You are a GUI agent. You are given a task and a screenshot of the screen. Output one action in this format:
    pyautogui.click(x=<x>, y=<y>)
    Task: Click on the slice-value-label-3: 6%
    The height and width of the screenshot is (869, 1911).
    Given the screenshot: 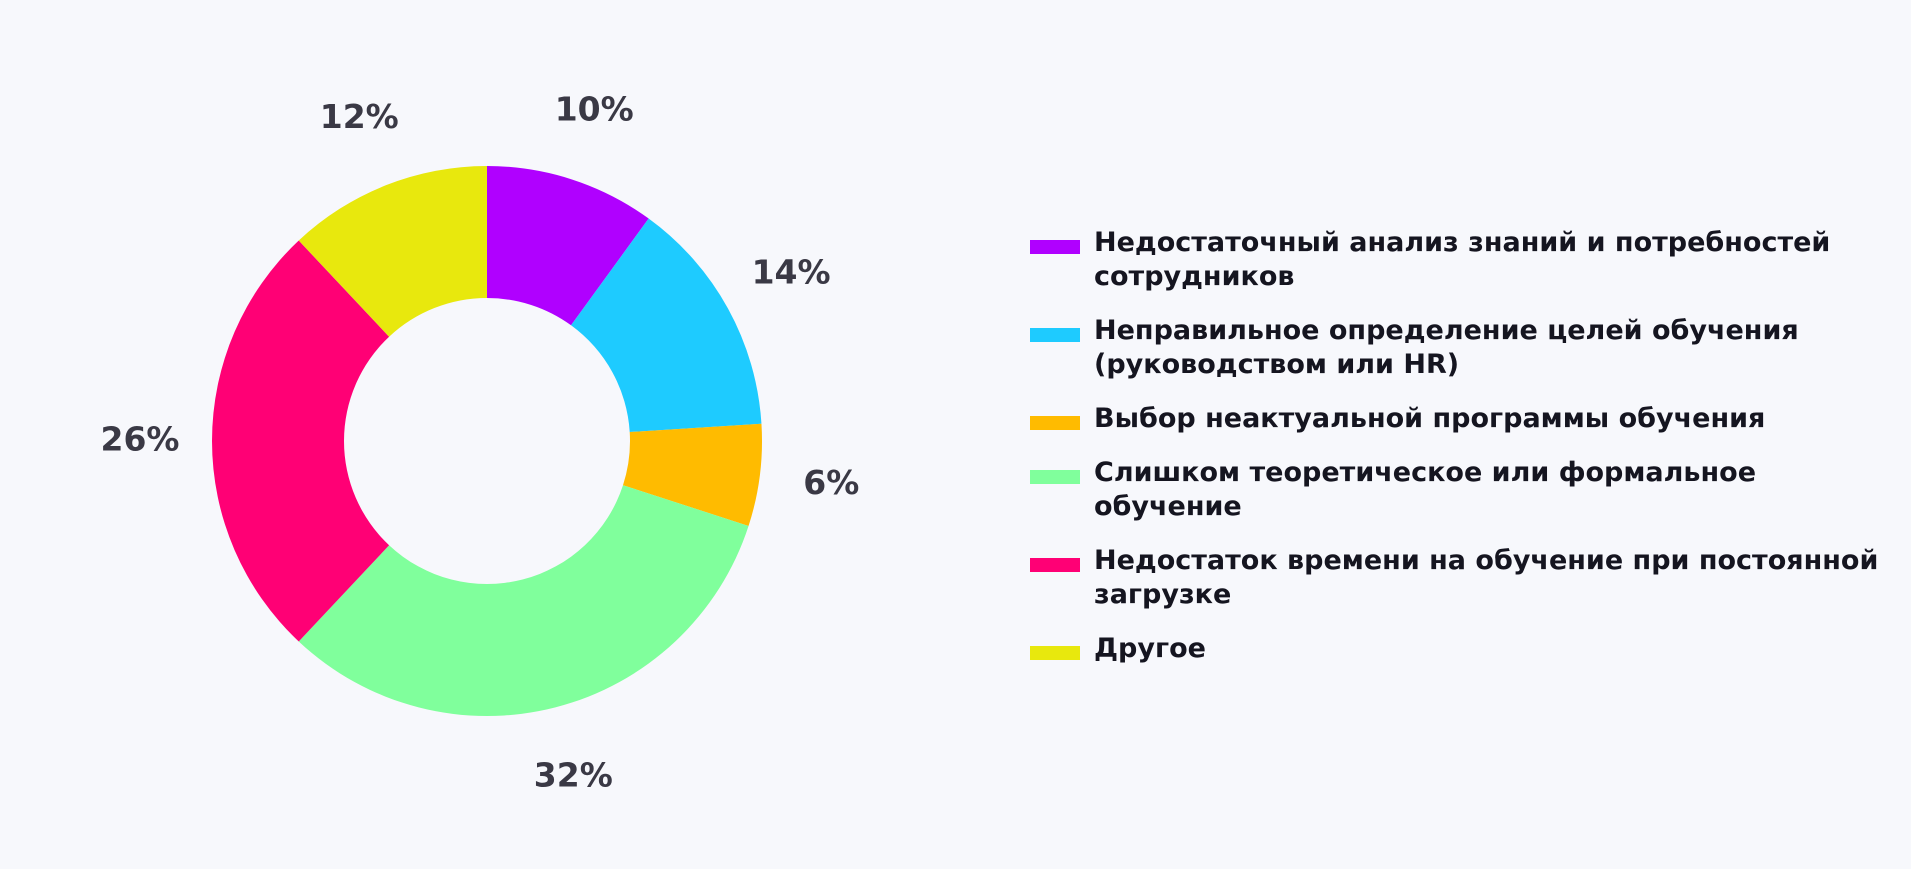 What is the action you would take?
    pyautogui.click(x=831, y=482)
    